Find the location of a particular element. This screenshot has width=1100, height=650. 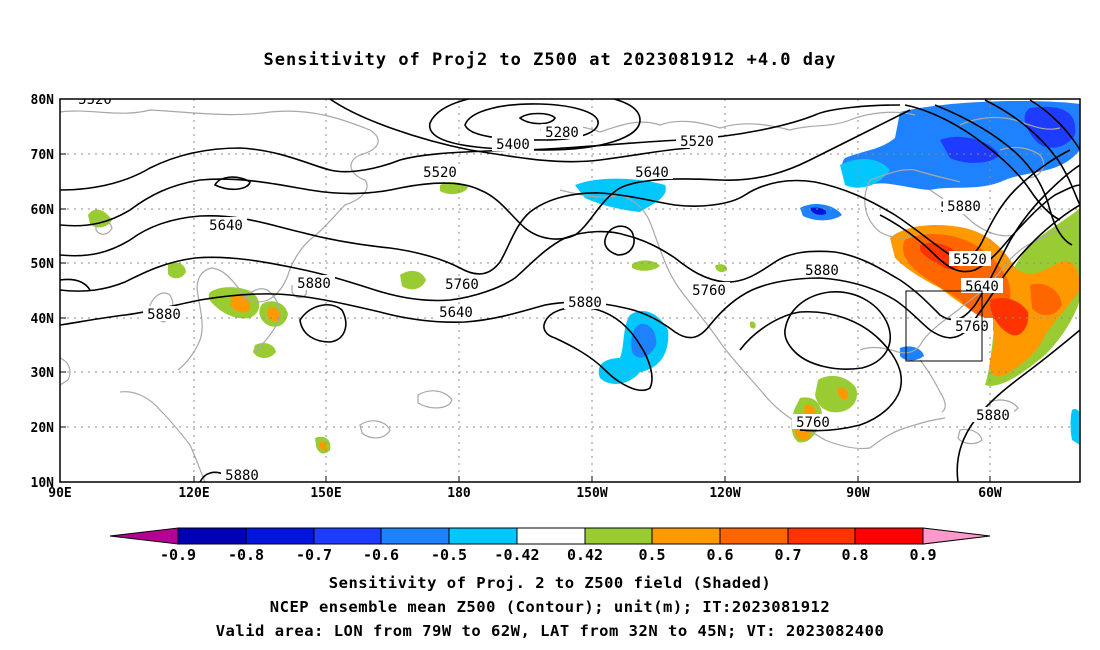

contour-5640-b is located at coordinates (75, 284).